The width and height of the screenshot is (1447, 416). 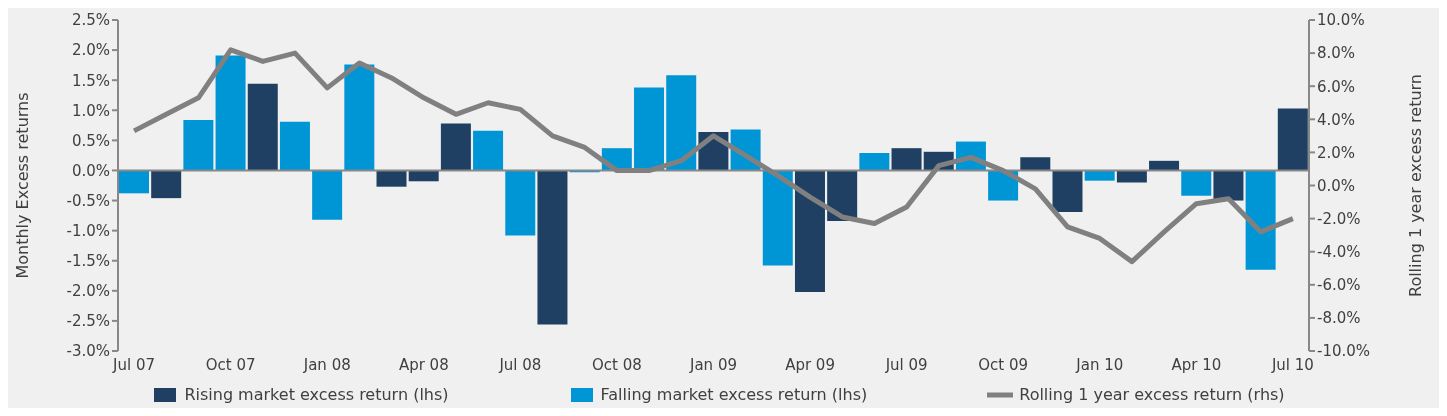 What do you see at coordinates (1339, 318) in the screenshot?
I see `y2-tick-label: -8.0%` at bounding box center [1339, 318].